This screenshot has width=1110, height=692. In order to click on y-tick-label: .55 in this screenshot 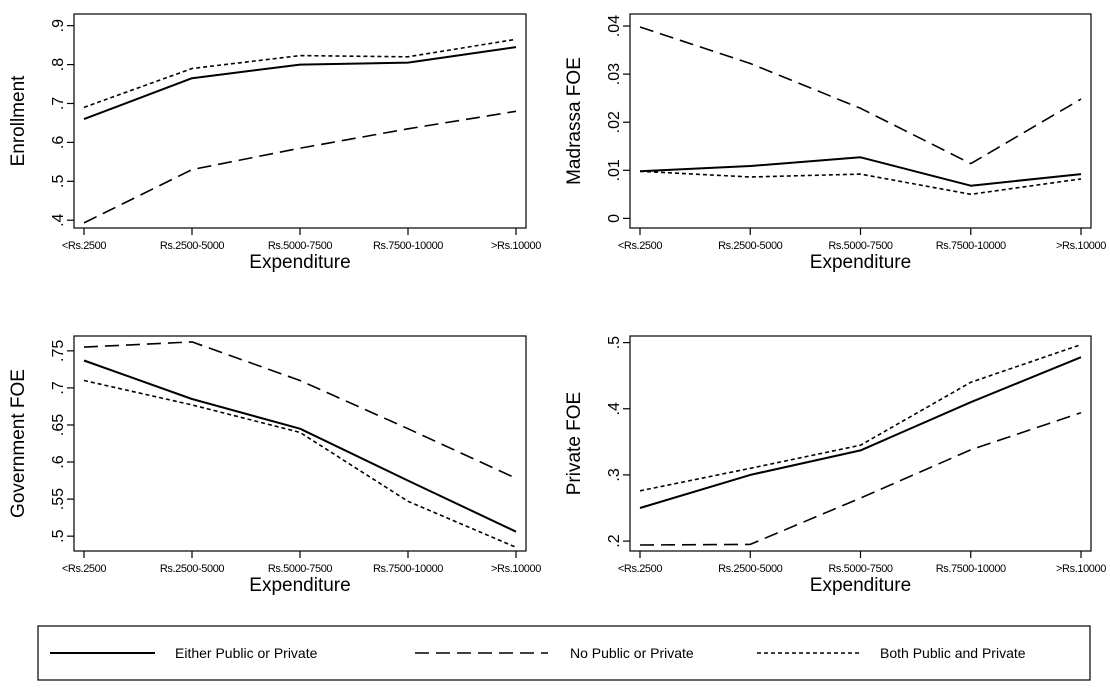, I will do `click(58, 499)`.